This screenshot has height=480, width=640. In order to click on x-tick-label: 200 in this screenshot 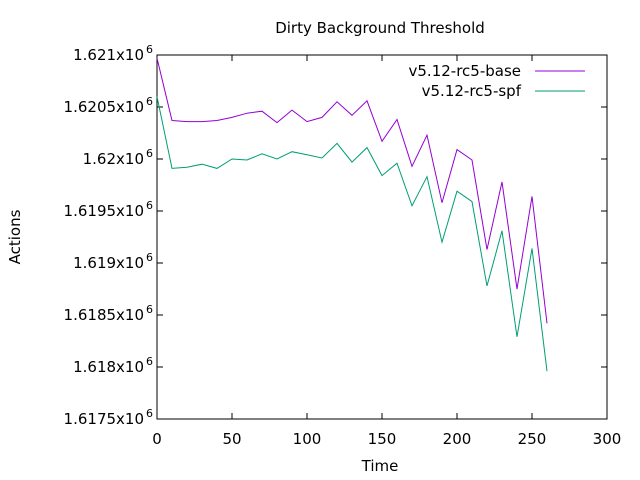, I will do `click(457, 439)`.